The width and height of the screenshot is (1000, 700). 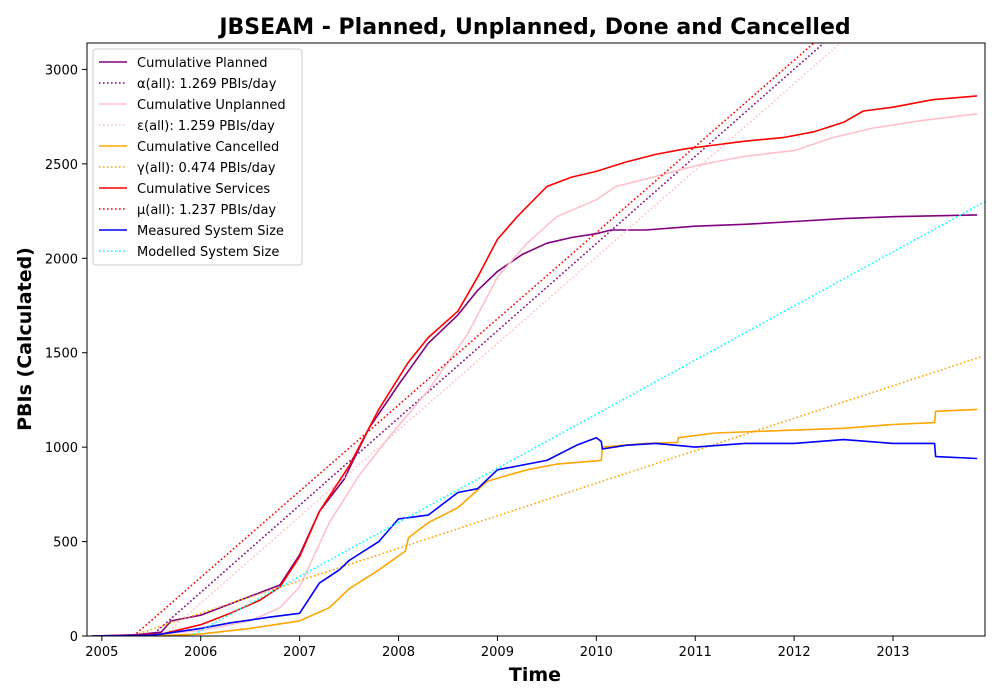 What do you see at coordinates (202, 63) in the screenshot?
I see `legend-label: Cumulative Planned` at bounding box center [202, 63].